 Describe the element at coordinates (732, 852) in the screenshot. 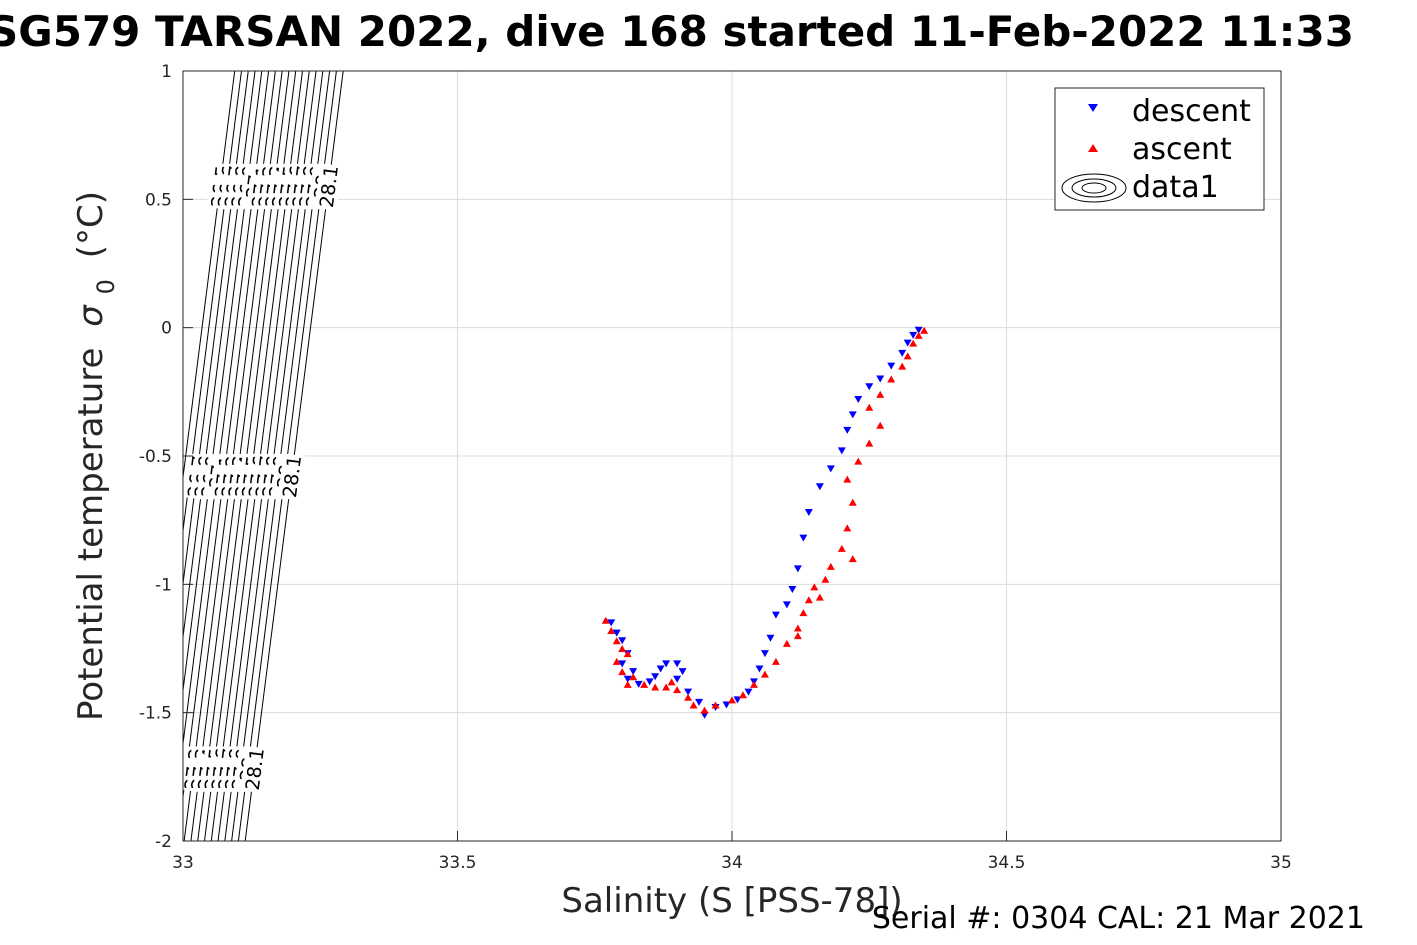

I see `x-axis-ticks: 33 33.5 34 34.5 35` at that location.